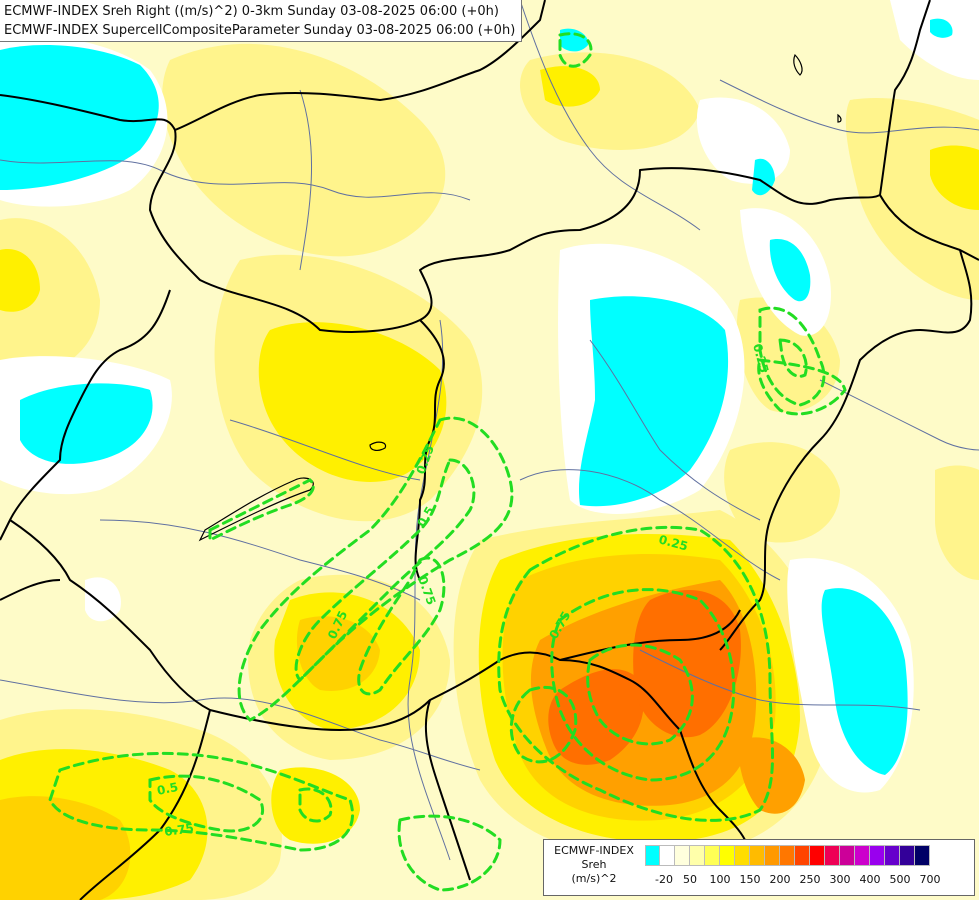  What do you see at coordinates (690, 879) in the screenshot?
I see `legend-tick-label: 50` at bounding box center [690, 879].